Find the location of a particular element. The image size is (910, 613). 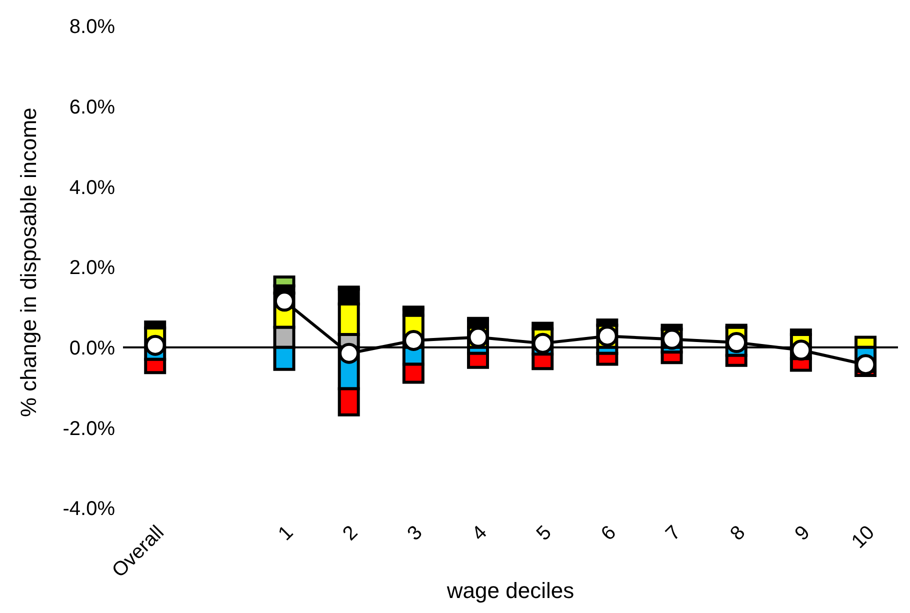

y-tick-label: 4.0% is located at coordinates (92, 187).